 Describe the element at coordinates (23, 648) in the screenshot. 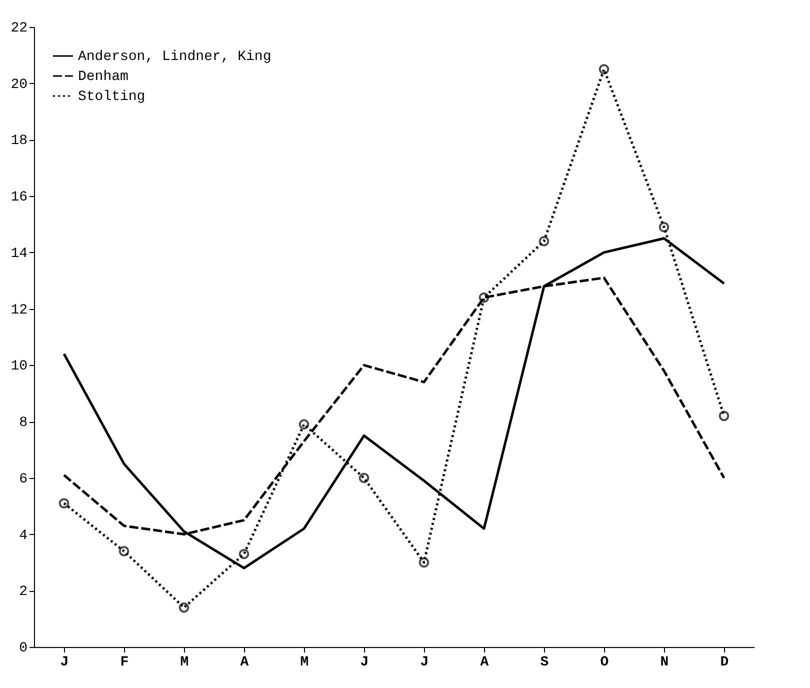

I see `y-tick-label: 0` at that location.